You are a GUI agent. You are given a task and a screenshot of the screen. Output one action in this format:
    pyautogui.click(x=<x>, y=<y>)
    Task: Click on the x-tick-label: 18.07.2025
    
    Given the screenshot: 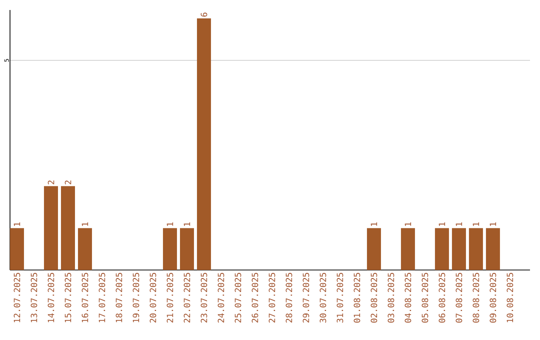 What is the action you would take?
    pyautogui.click(x=119, y=297)
    